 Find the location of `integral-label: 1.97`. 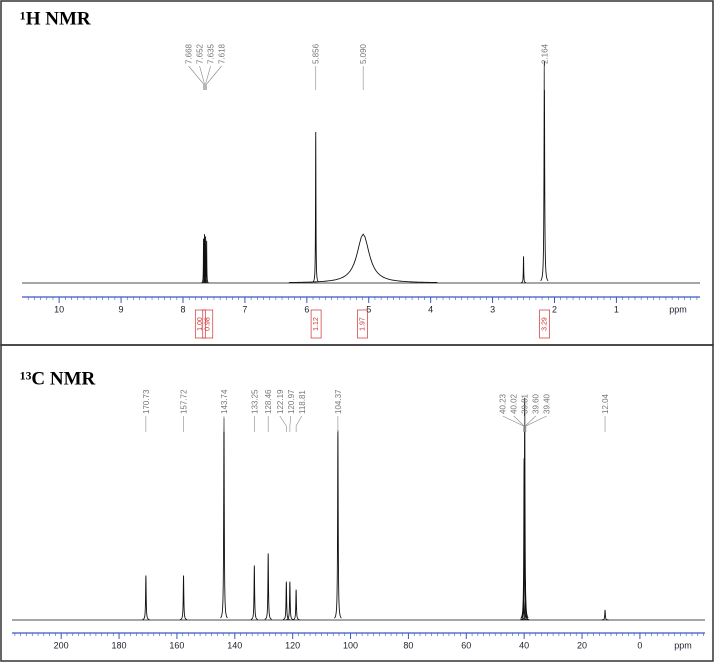

integral-label: 1.97 is located at coordinates (362, 324).